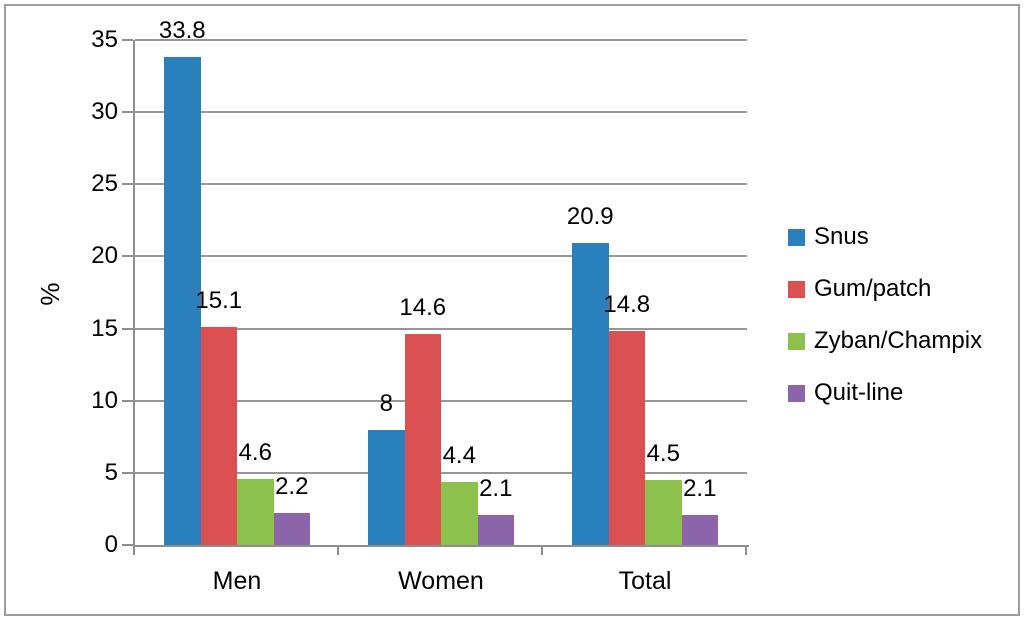 This screenshot has height=620, width=1024. I want to click on bar-data-label: 4.4, so click(459, 455).